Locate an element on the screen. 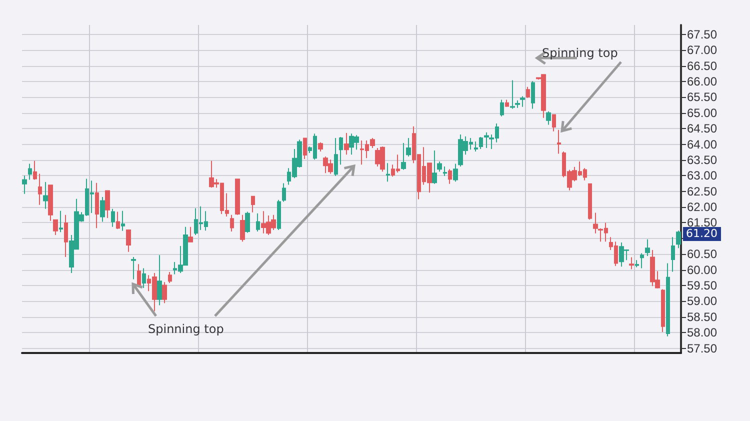 The width and height of the screenshot is (750, 421). annotation: 61.20 is located at coordinates (701, 234).